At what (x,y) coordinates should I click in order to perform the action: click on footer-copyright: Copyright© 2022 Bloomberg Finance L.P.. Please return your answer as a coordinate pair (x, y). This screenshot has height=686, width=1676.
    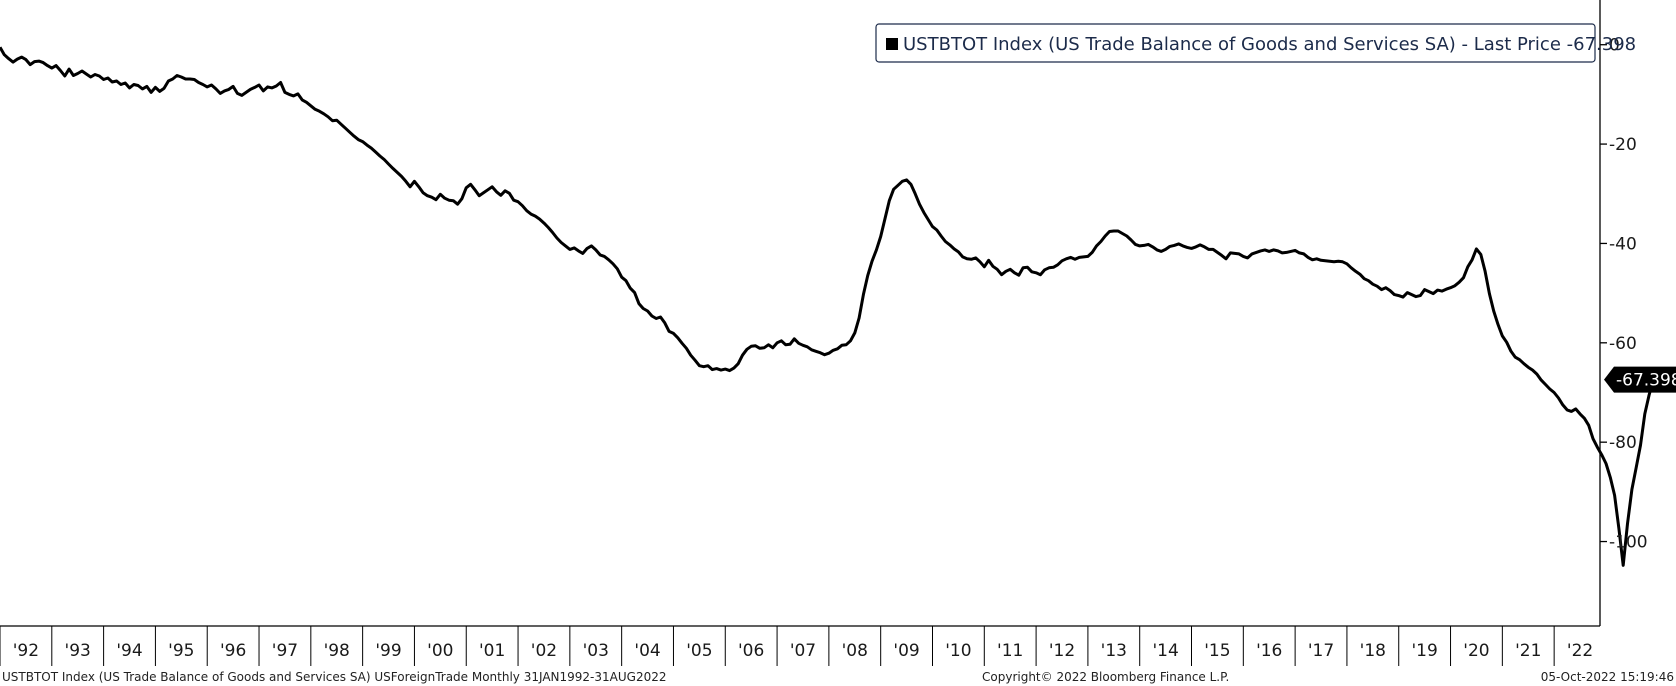
    Looking at the image, I should click on (1106, 677).